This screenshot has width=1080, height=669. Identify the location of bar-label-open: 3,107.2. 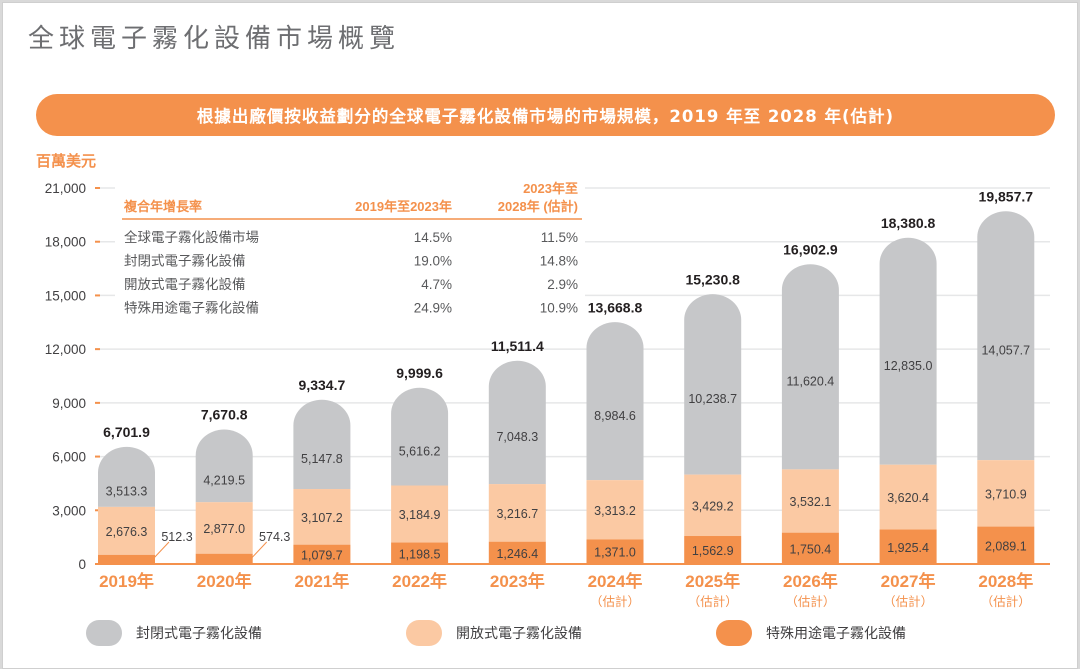
(322, 518).